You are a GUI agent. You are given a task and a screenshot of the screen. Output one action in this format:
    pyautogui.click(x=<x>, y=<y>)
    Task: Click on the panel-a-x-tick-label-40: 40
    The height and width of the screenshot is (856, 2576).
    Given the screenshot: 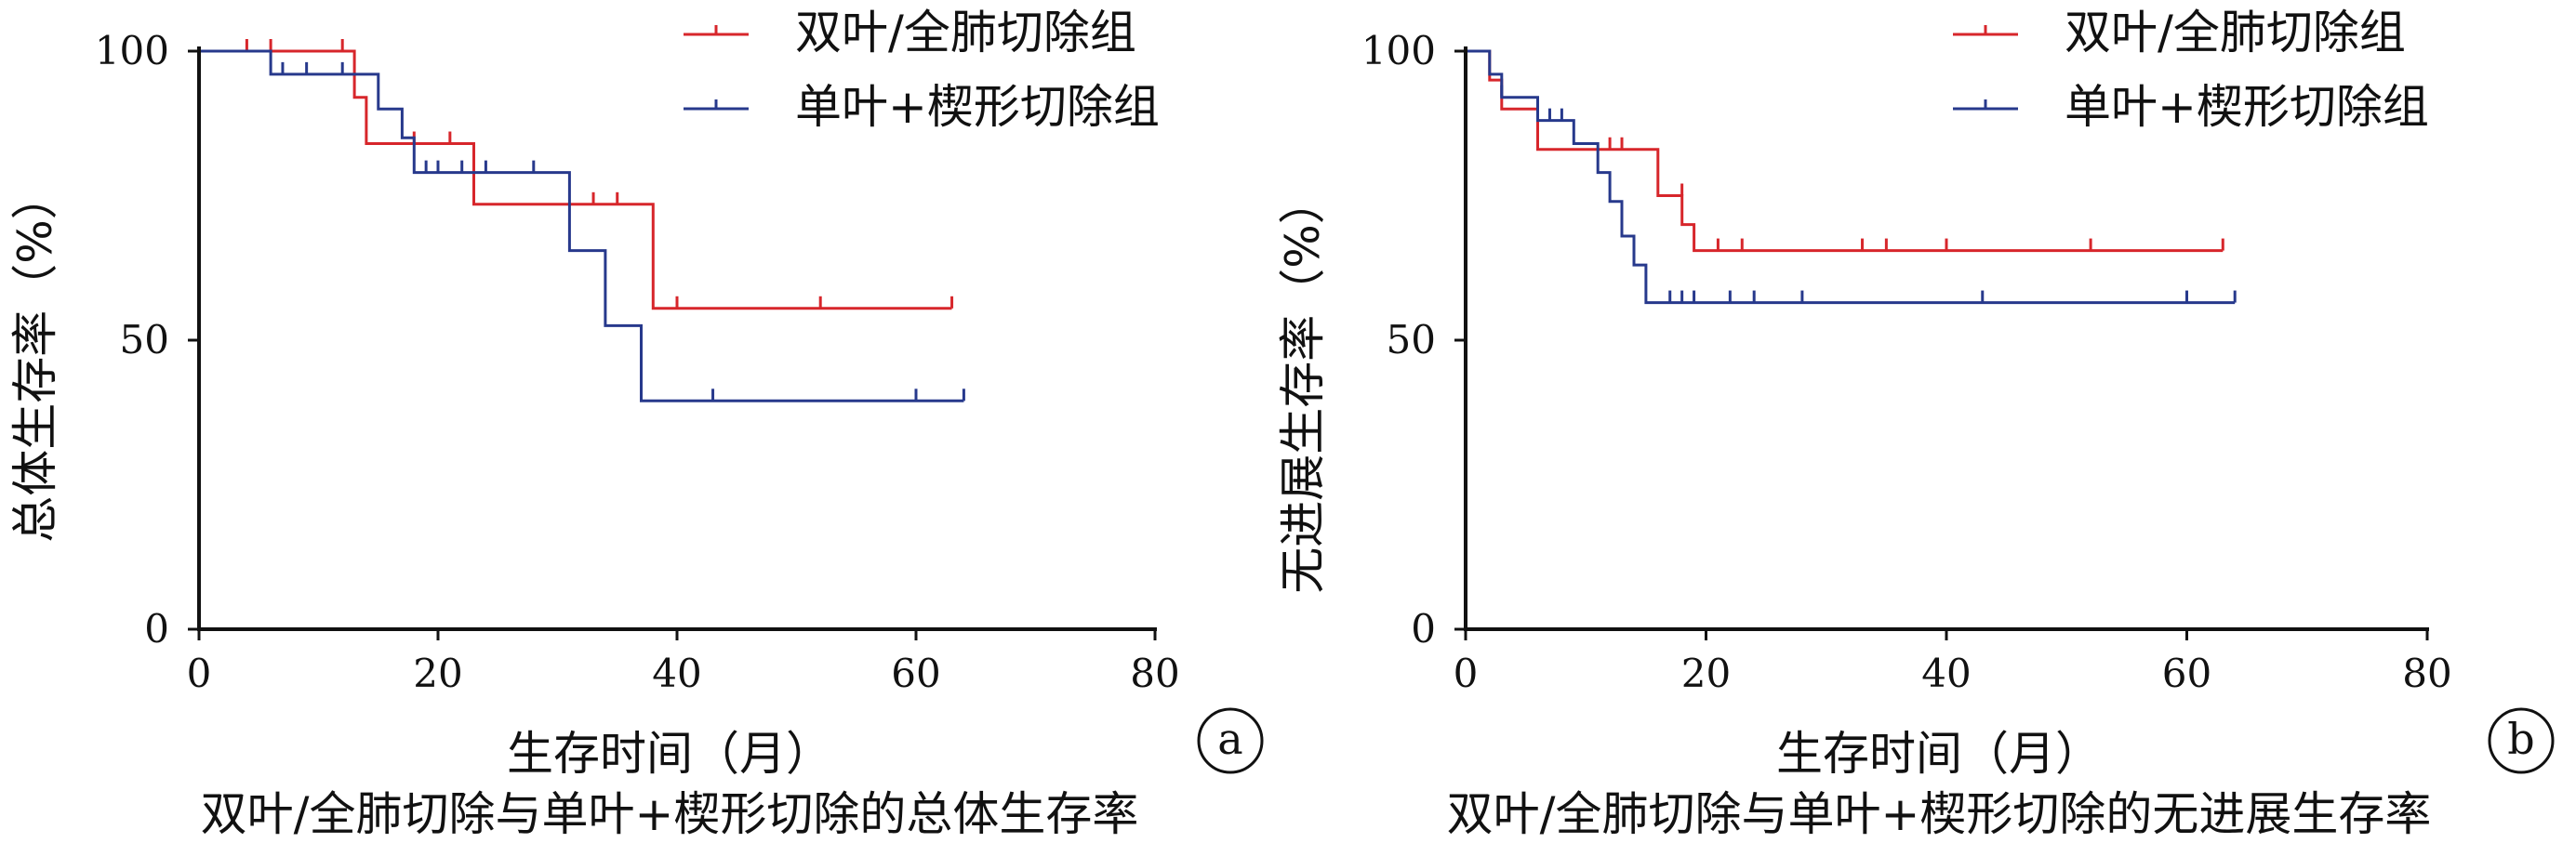 What is the action you would take?
    pyautogui.click(x=676, y=673)
    